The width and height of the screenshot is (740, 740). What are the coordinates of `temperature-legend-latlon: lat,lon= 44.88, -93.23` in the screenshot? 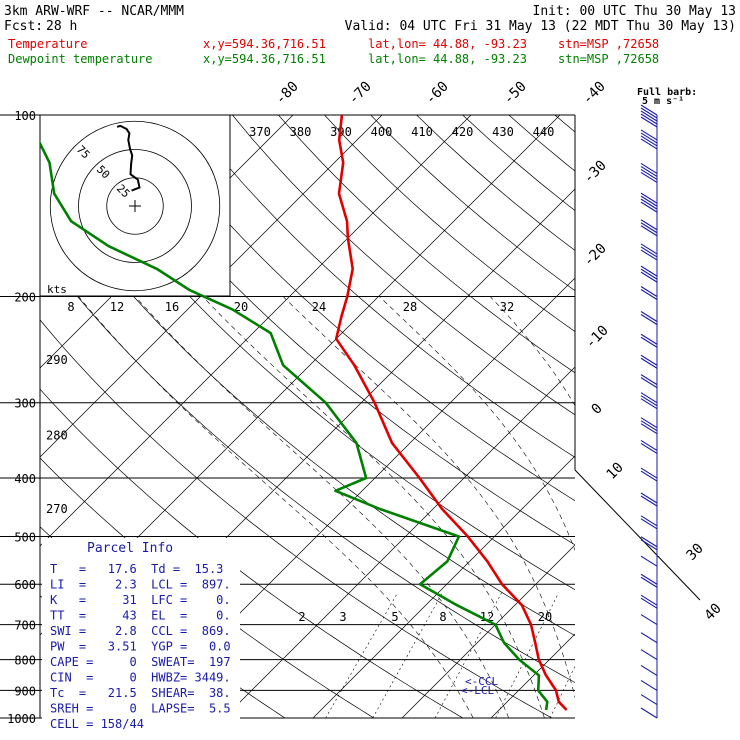 It's located at (447, 44).